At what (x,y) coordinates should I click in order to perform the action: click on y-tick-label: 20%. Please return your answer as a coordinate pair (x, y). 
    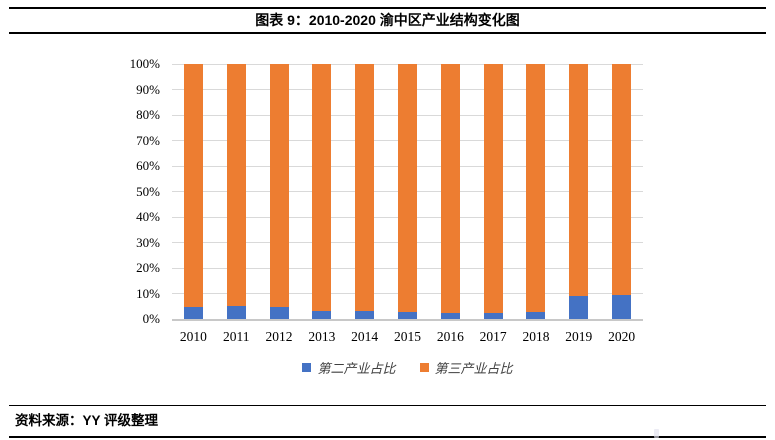
    Looking at the image, I should click on (148, 267).